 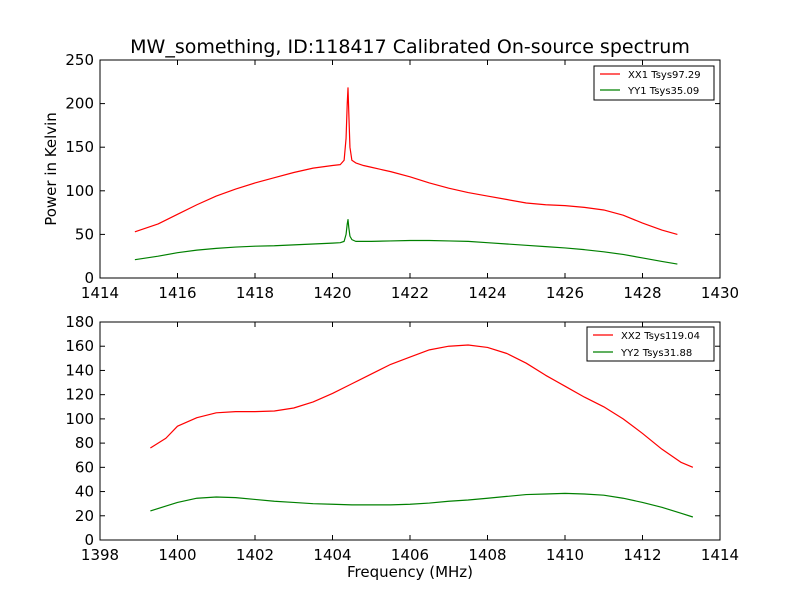 What do you see at coordinates (79, 395) in the screenshot?
I see `bottom-y-tick-label: 120` at bounding box center [79, 395].